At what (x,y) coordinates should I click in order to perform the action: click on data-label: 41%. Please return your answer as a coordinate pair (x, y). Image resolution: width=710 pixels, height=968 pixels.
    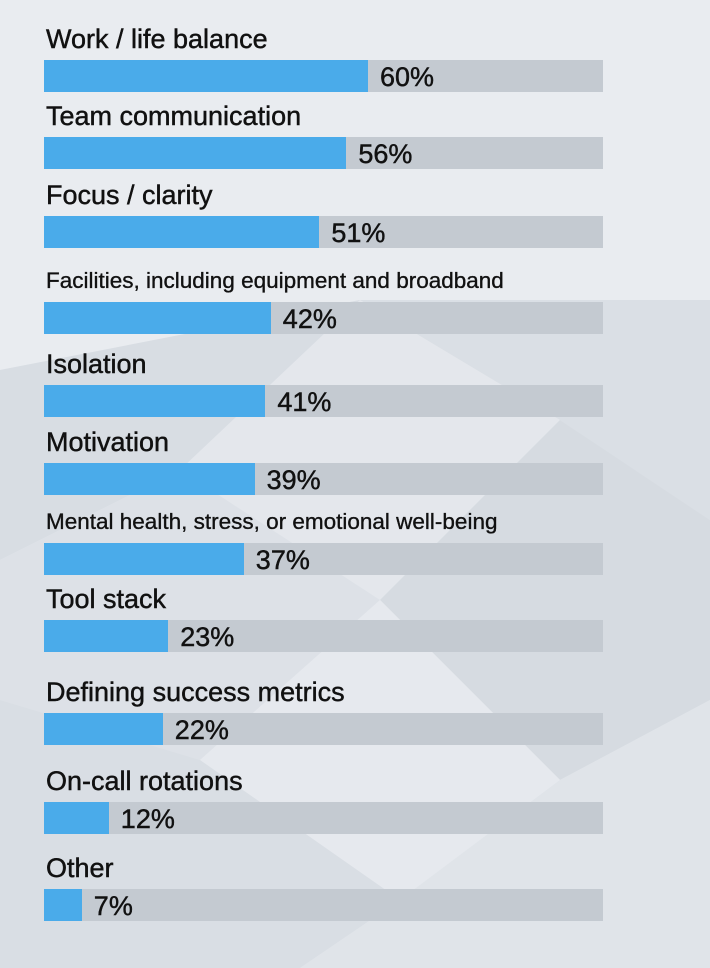
    Looking at the image, I should click on (304, 402).